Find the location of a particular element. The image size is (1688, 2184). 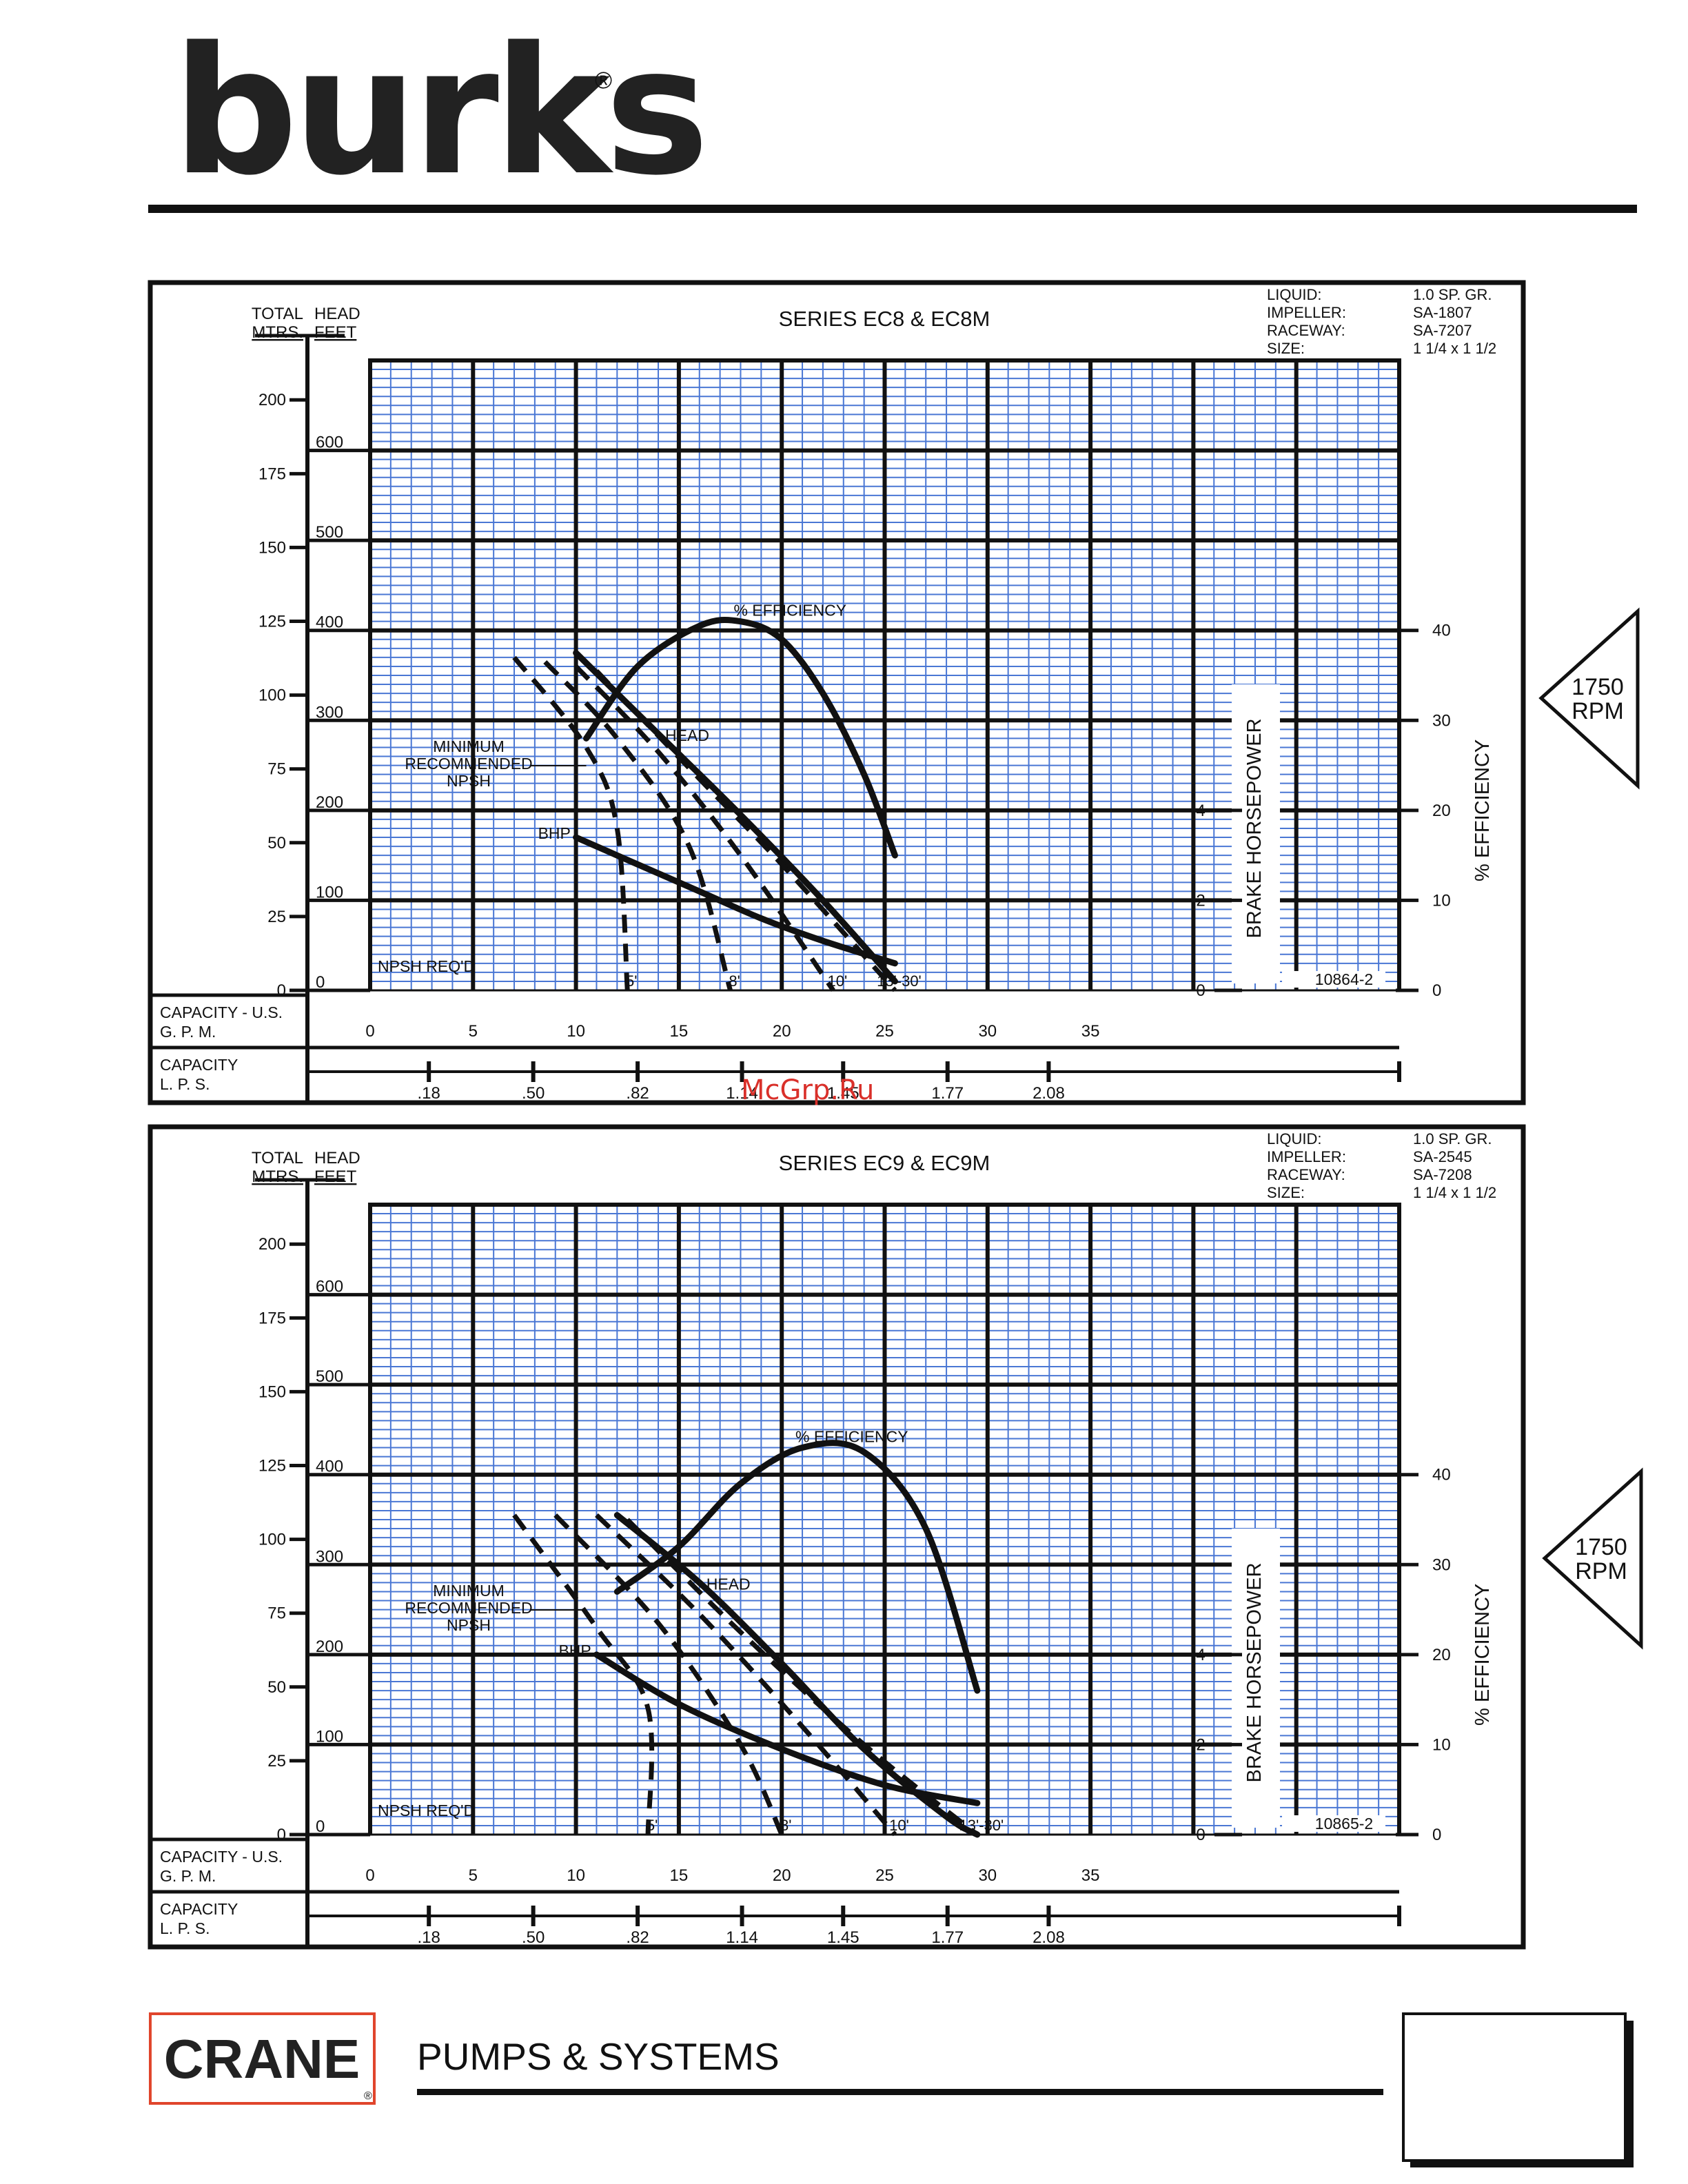

gpm-tick-label: 20 is located at coordinates (782, 1031).